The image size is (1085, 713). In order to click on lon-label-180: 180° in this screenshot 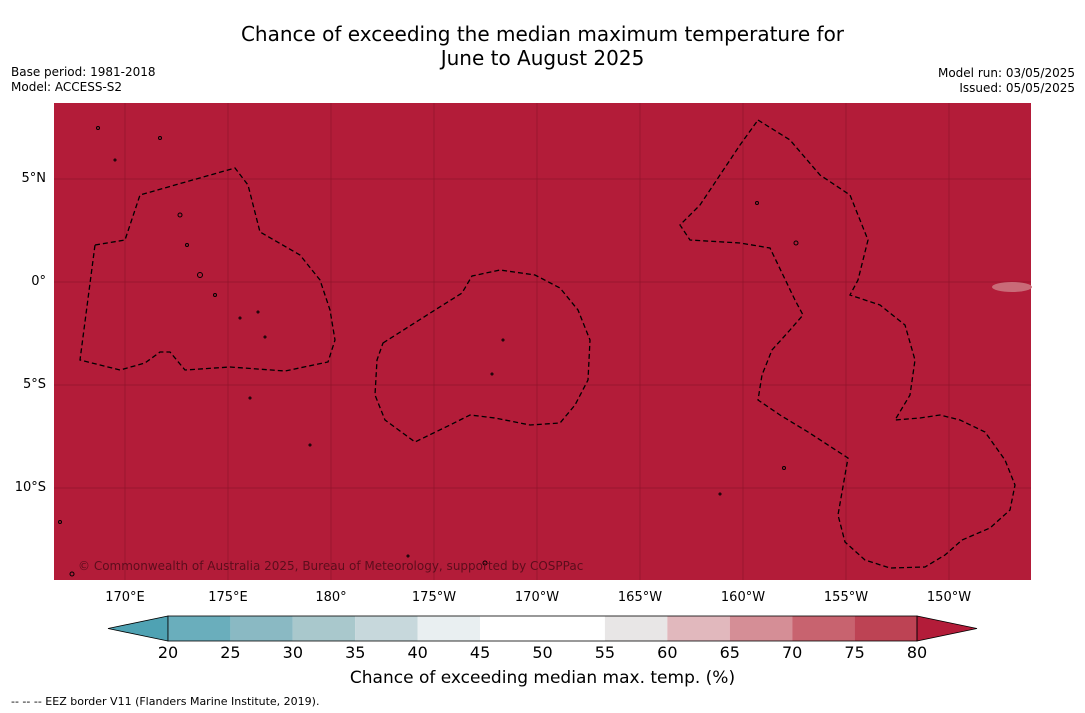, I will do `click(331, 597)`.